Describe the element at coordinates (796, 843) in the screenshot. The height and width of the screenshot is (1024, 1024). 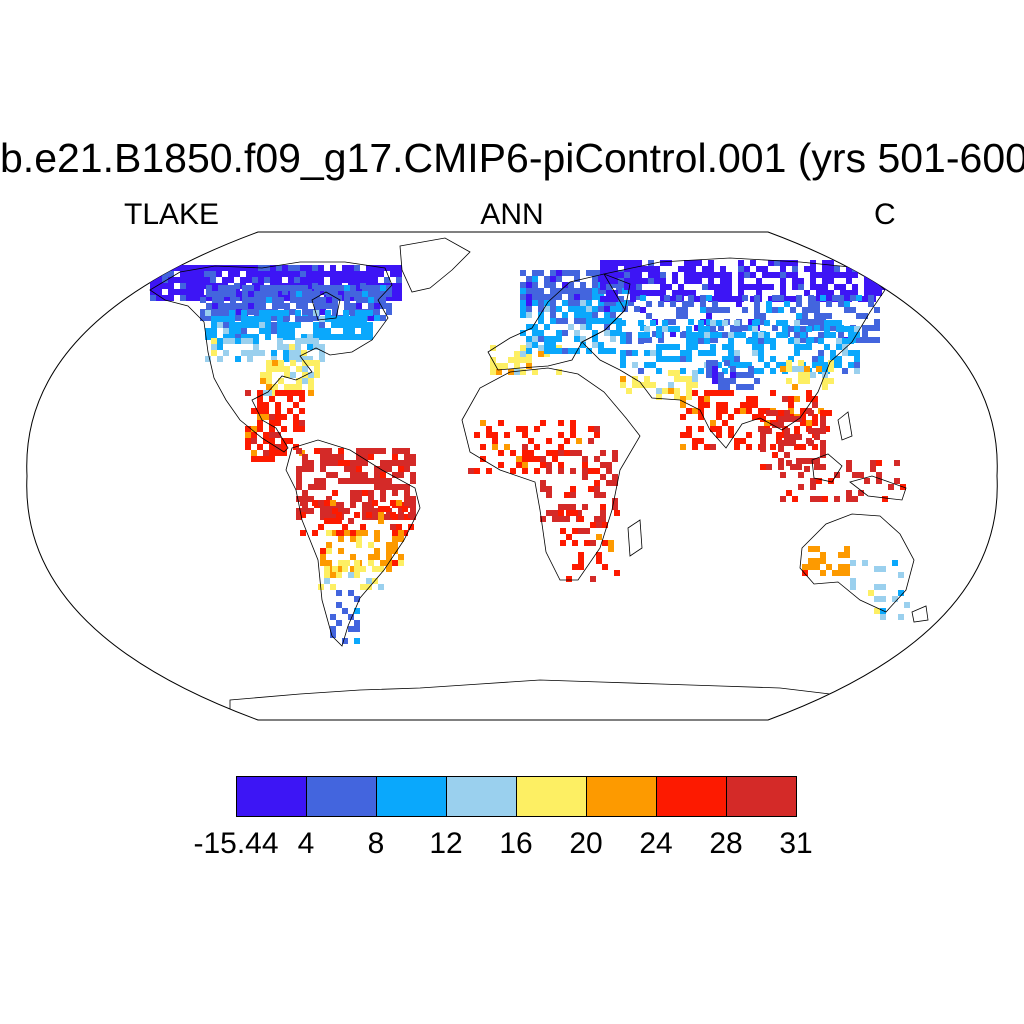
I see `colorbar-label-8: 31` at that location.